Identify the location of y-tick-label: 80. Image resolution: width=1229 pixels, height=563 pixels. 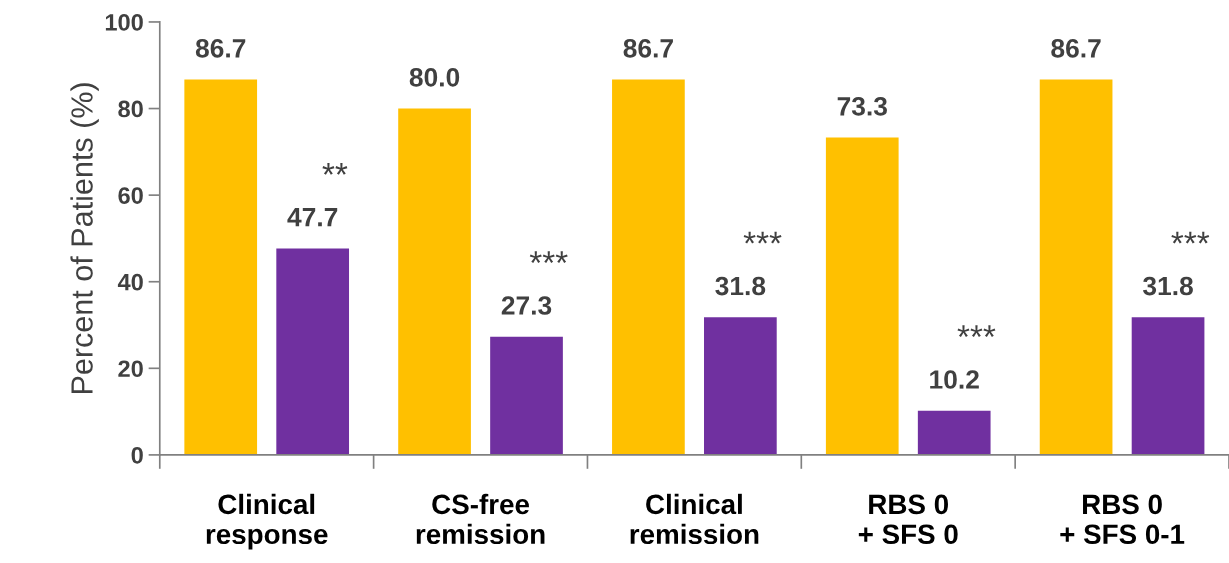
(130, 109).